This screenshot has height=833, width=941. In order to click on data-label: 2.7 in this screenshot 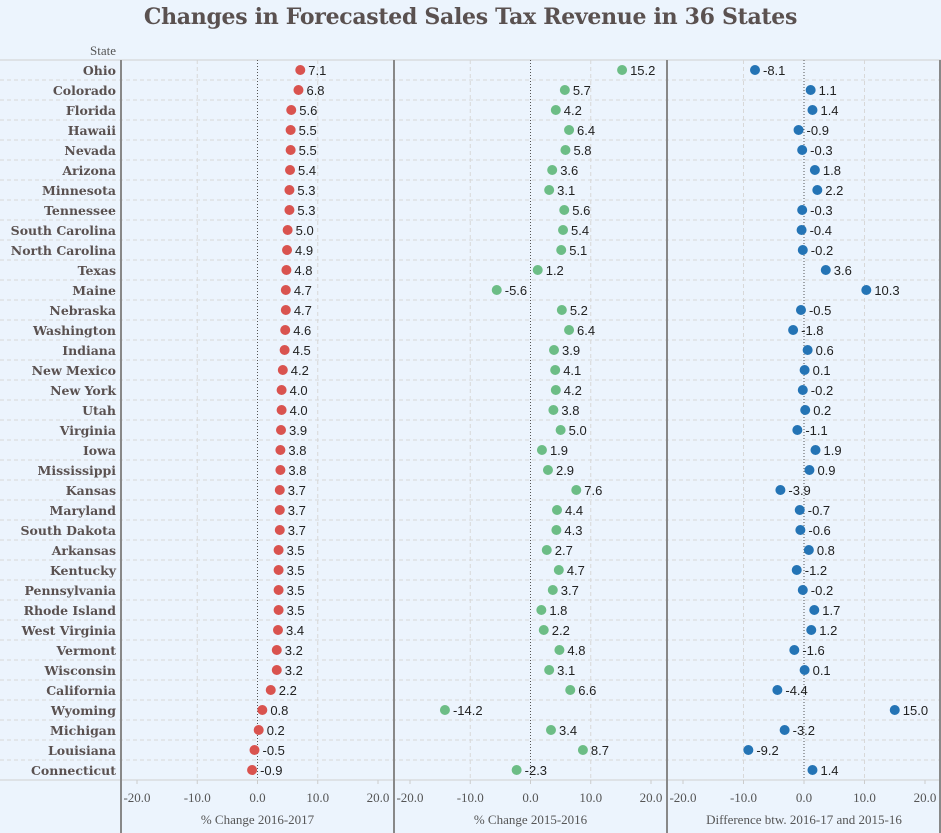, I will do `click(564, 550)`.